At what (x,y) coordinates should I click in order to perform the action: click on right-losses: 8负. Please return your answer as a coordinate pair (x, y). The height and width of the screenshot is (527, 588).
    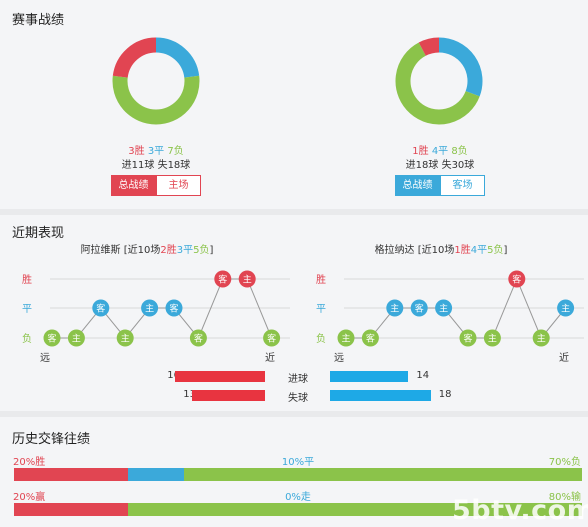
    Looking at the image, I should click on (459, 151).